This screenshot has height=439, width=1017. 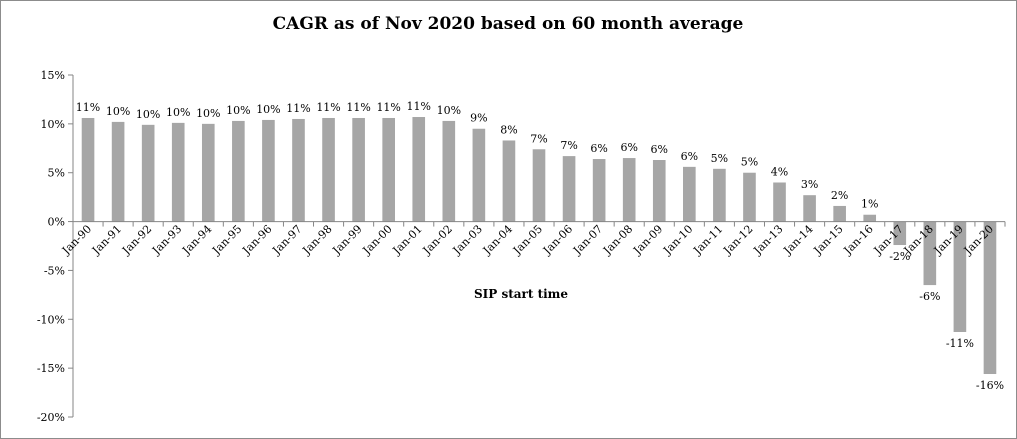 What do you see at coordinates (53, 124) in the screenshot?
I see `y-tick-label: 10%` at bounding box center [53, 124].